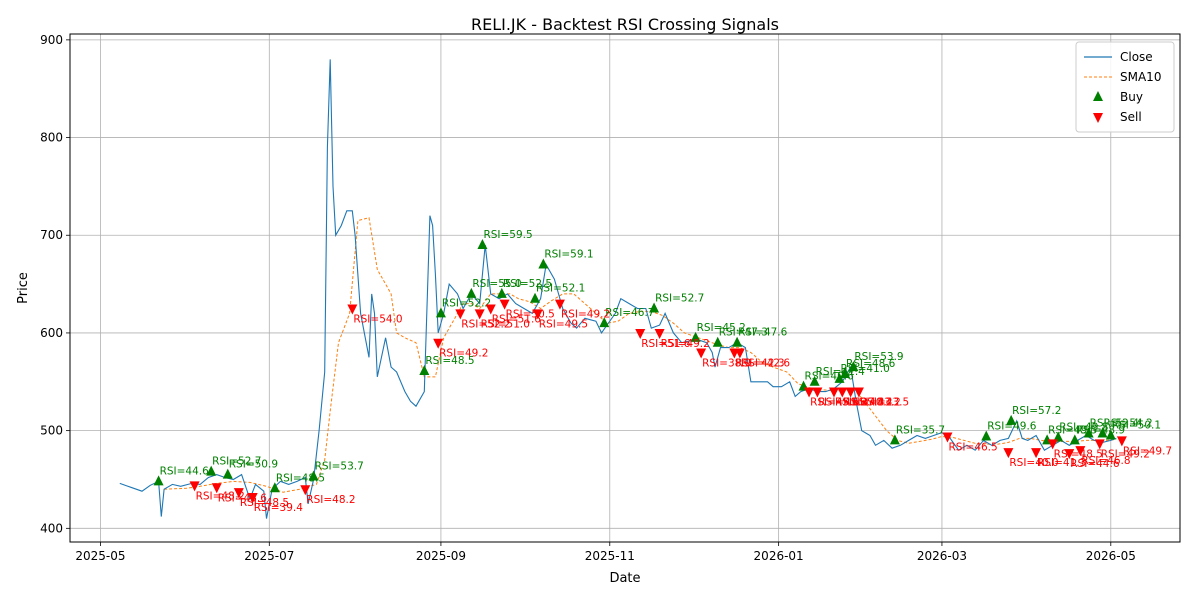 This screenshot has height=600, width=1200. What do you see at coordinates (1131, 97) in the screenshot?
I see `legend-label: Buy` at bounding box center [1131, 97].